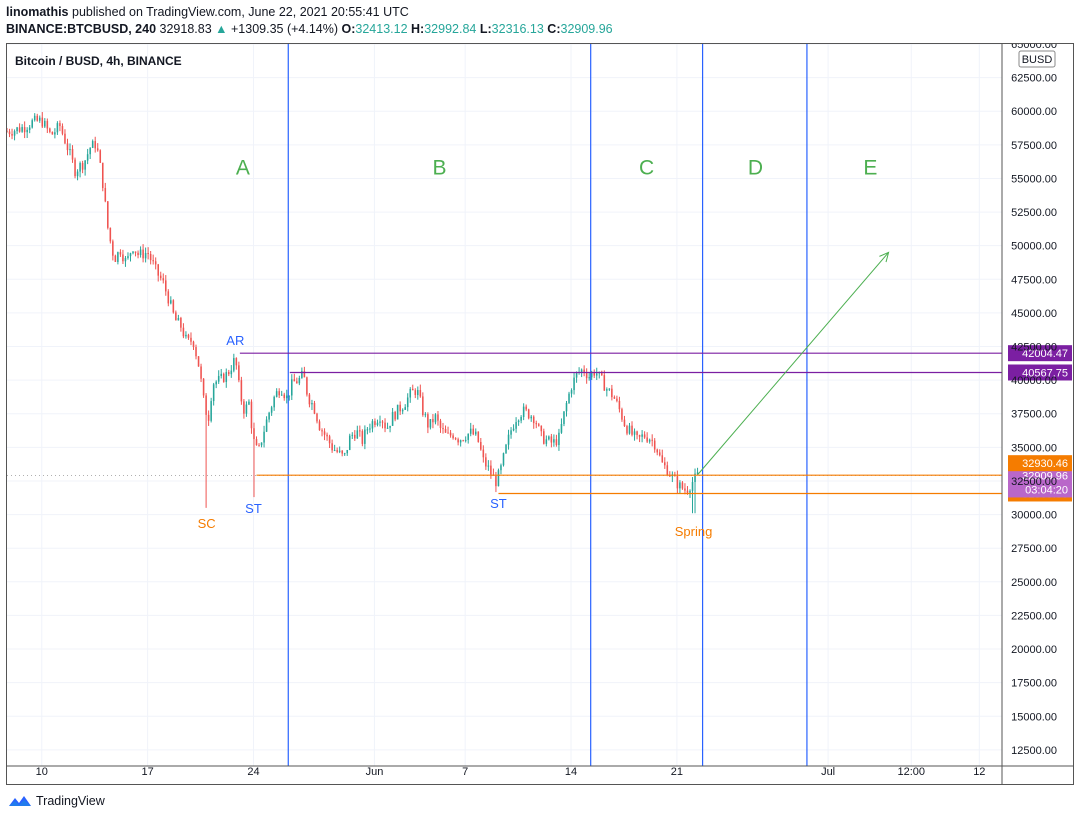 This screenshot has width=1080, height=821. Describe the element at coordinates (1045, 354) in the screenshot. I see `level-badge-label: 42004.47` at that location.